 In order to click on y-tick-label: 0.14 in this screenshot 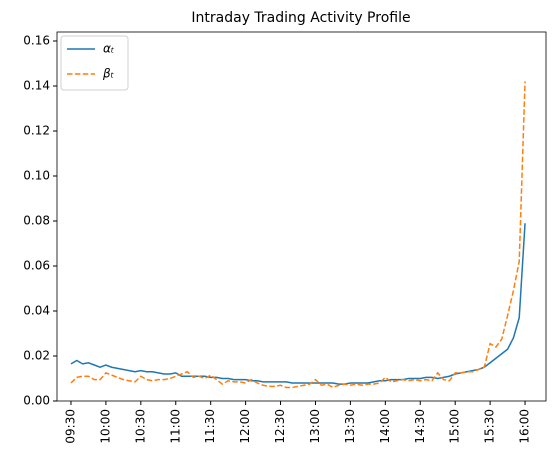, I will do `click(36, 86)`.